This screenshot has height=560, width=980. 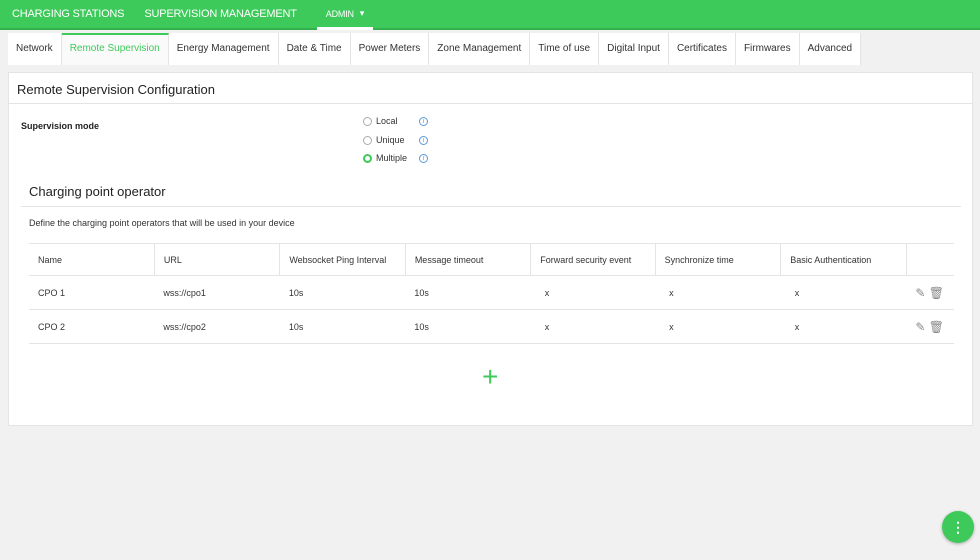 I want to click on page-title: Remote Supervision Configuration, so click(x=116, y=89).